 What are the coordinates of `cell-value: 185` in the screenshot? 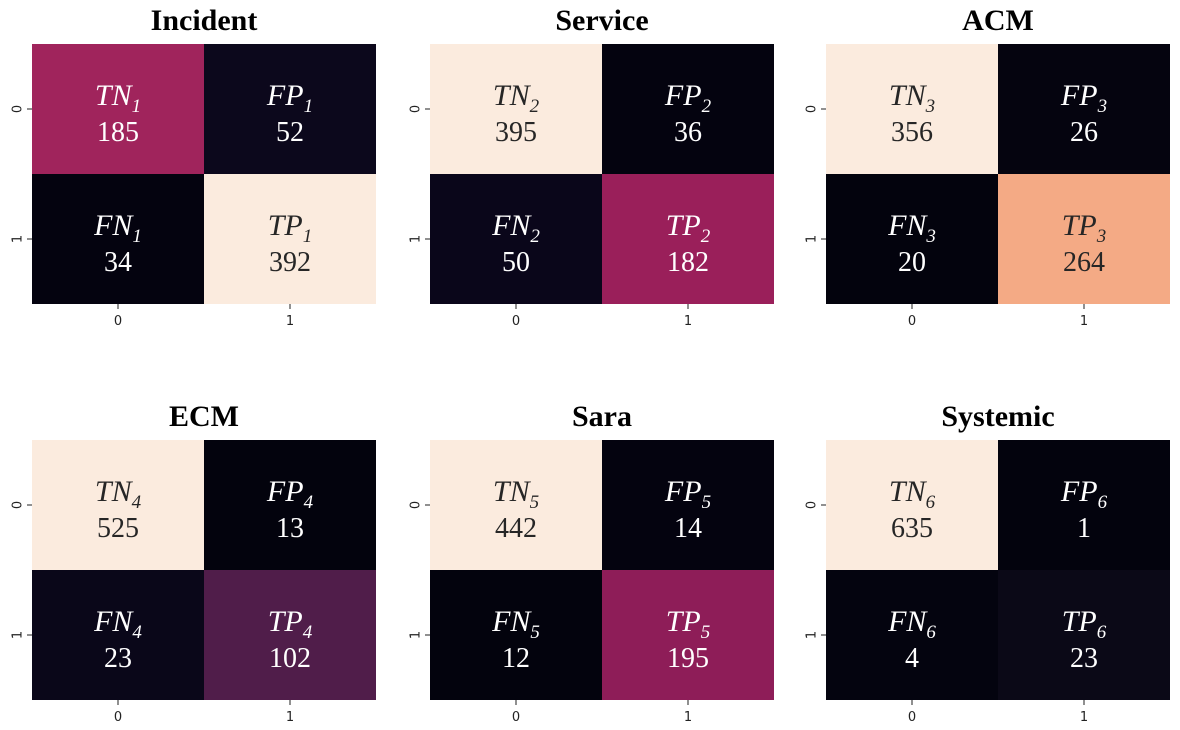 It's located at (118, 132).